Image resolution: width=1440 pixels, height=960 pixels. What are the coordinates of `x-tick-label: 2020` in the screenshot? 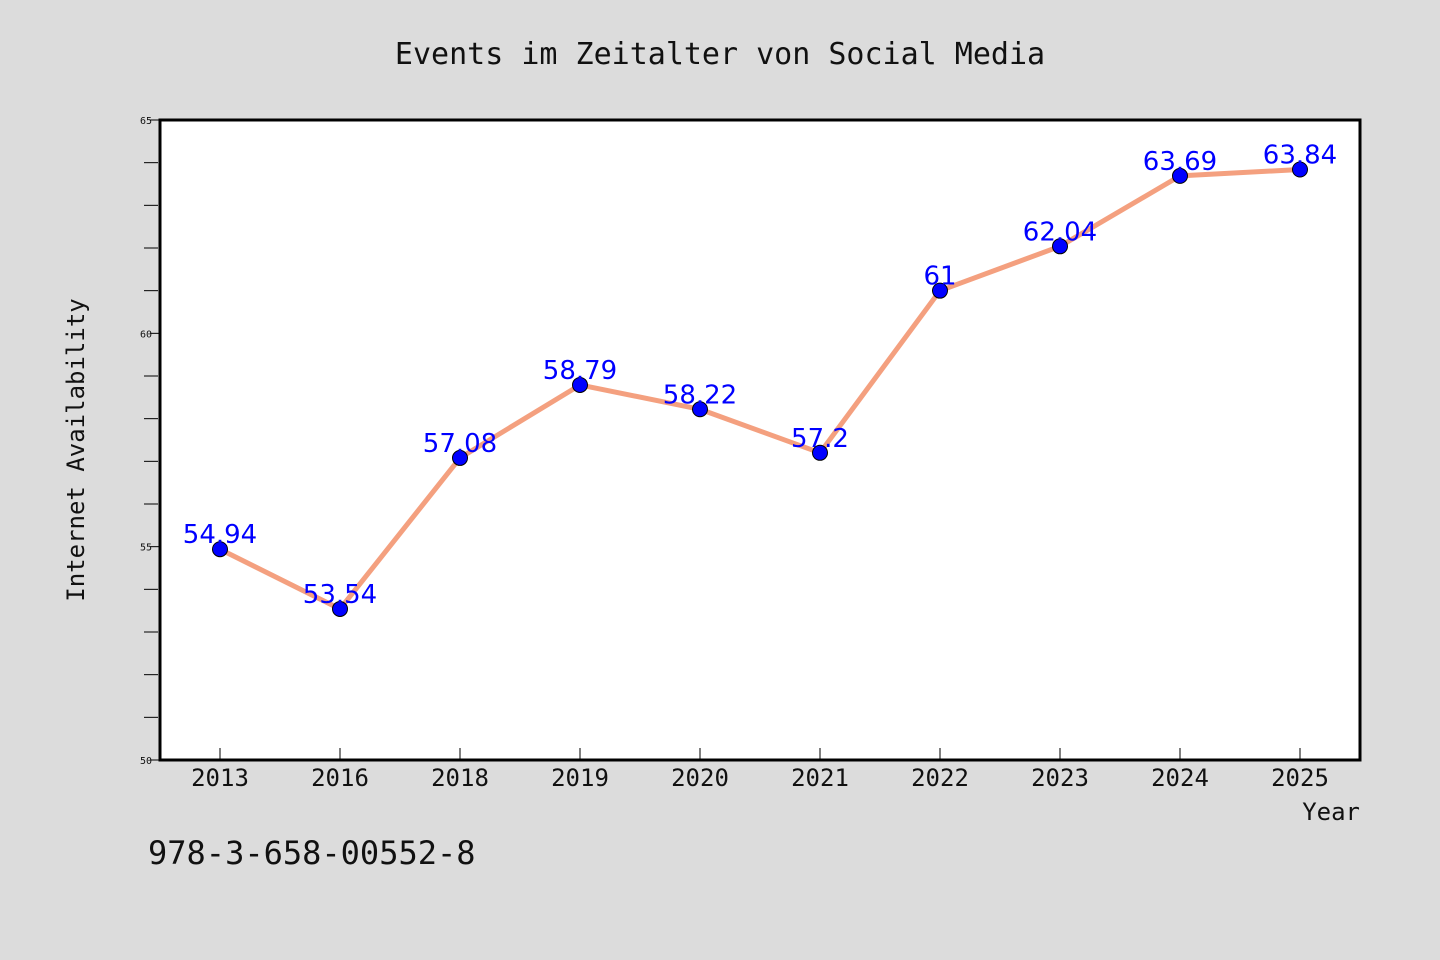 It's located at (700, 778).